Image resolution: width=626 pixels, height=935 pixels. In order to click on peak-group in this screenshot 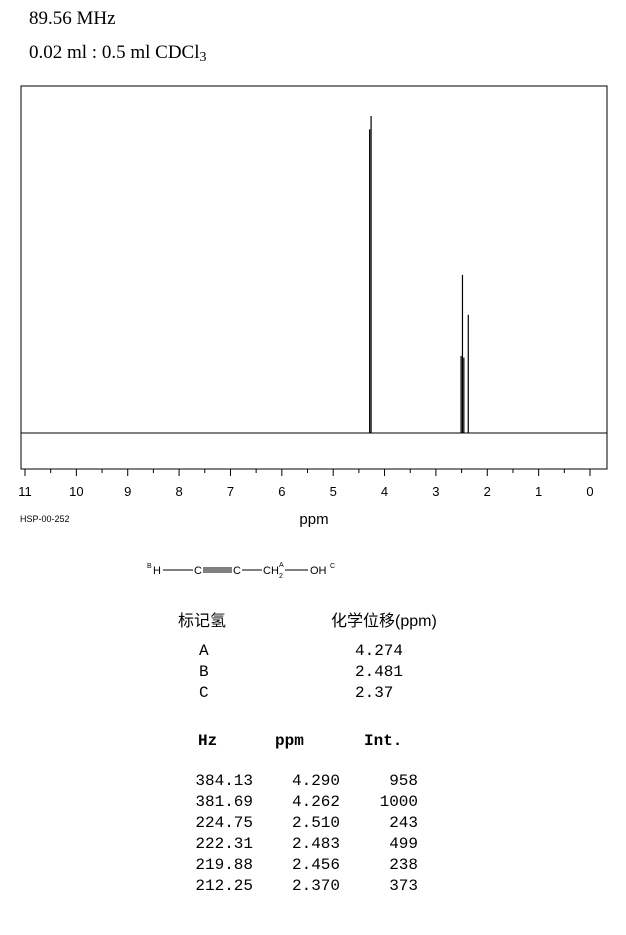, I will do `click(419, 274)`.